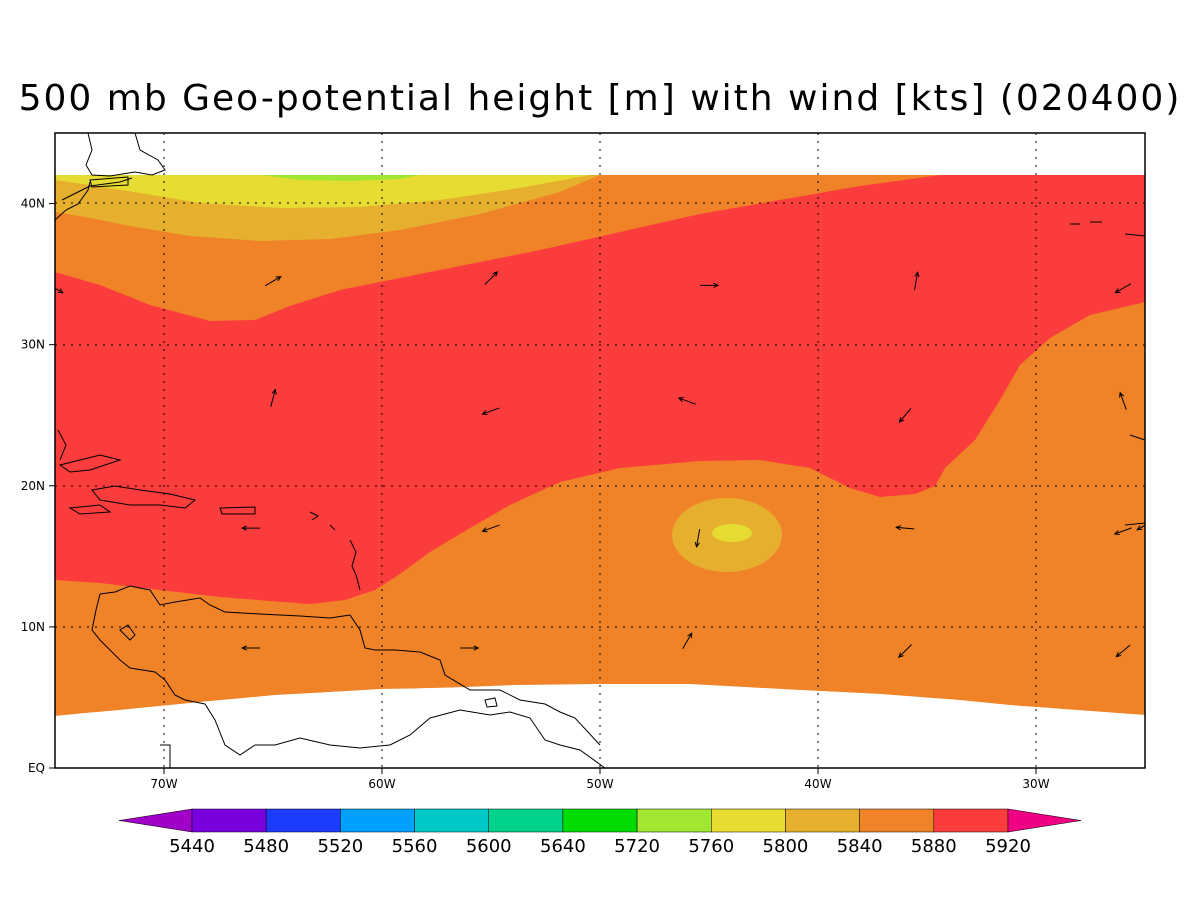 The width and height of the screenshot is (1200, 900). I want to click on colorbar-level-label: 5760, so click(711, 846).